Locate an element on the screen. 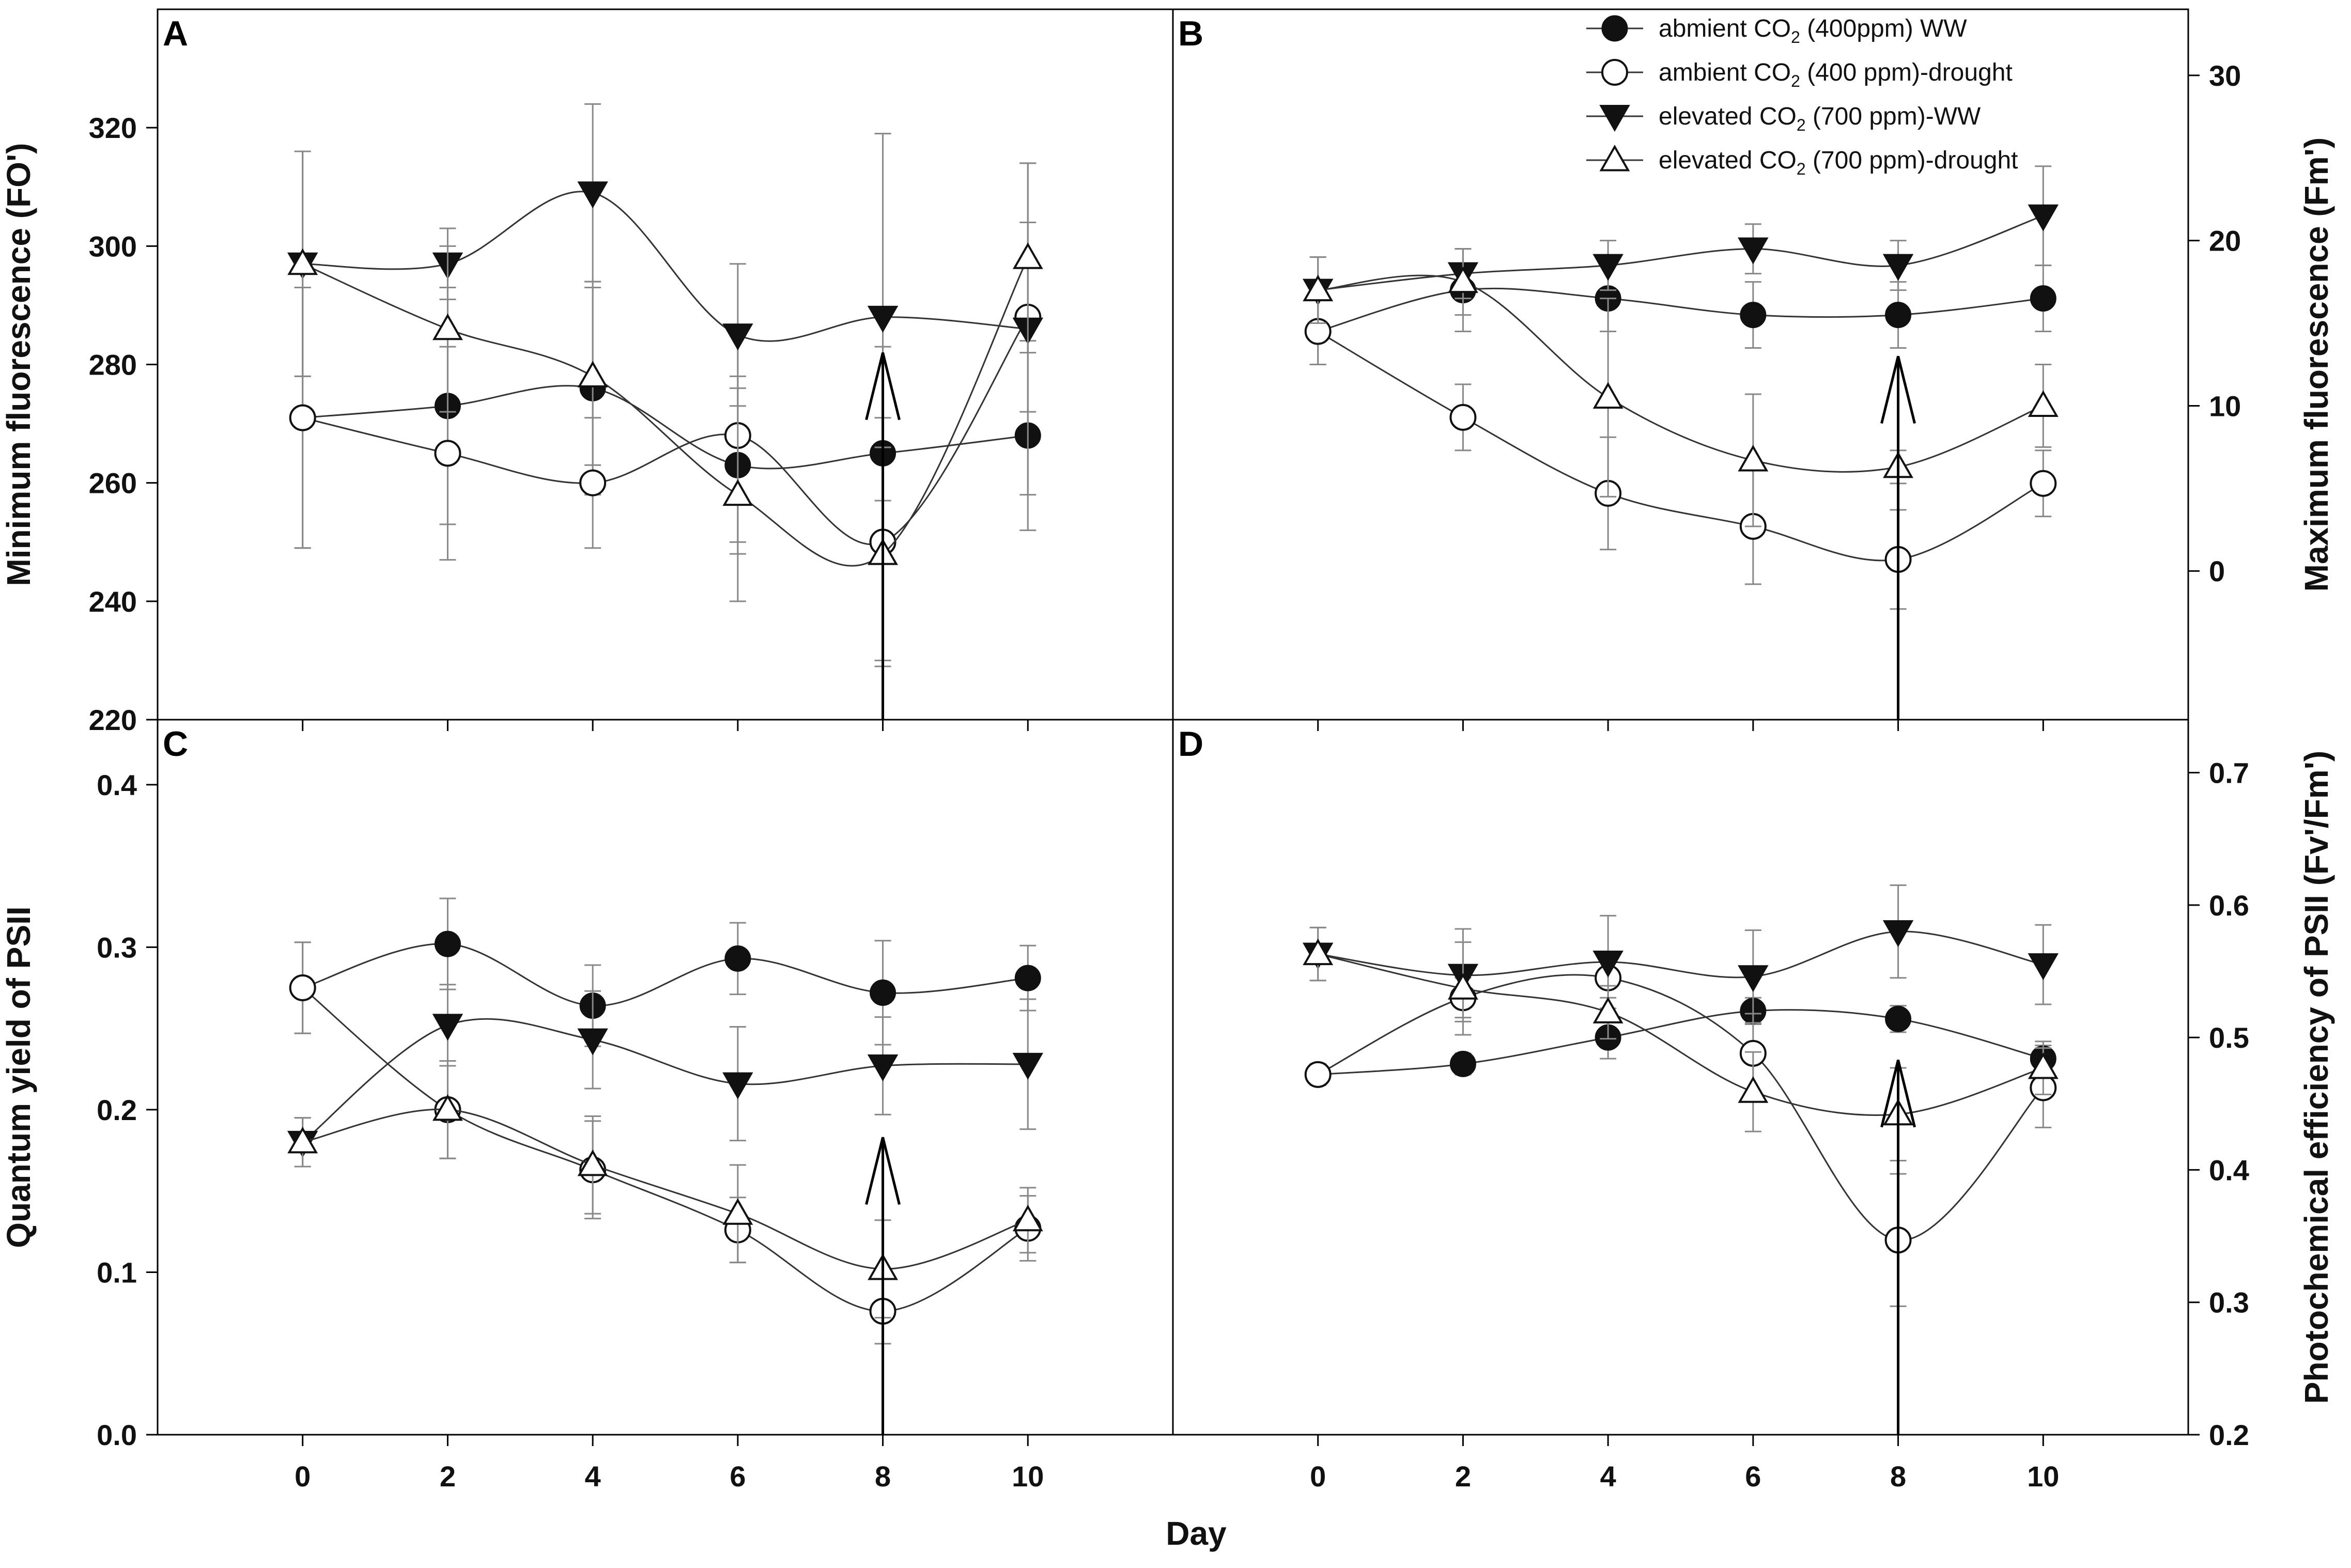 The width and height of the screenshot is (2351, 1568). y-axis-title: Maximum fluorescence (Fm') is located at coordinates (2317, 364).